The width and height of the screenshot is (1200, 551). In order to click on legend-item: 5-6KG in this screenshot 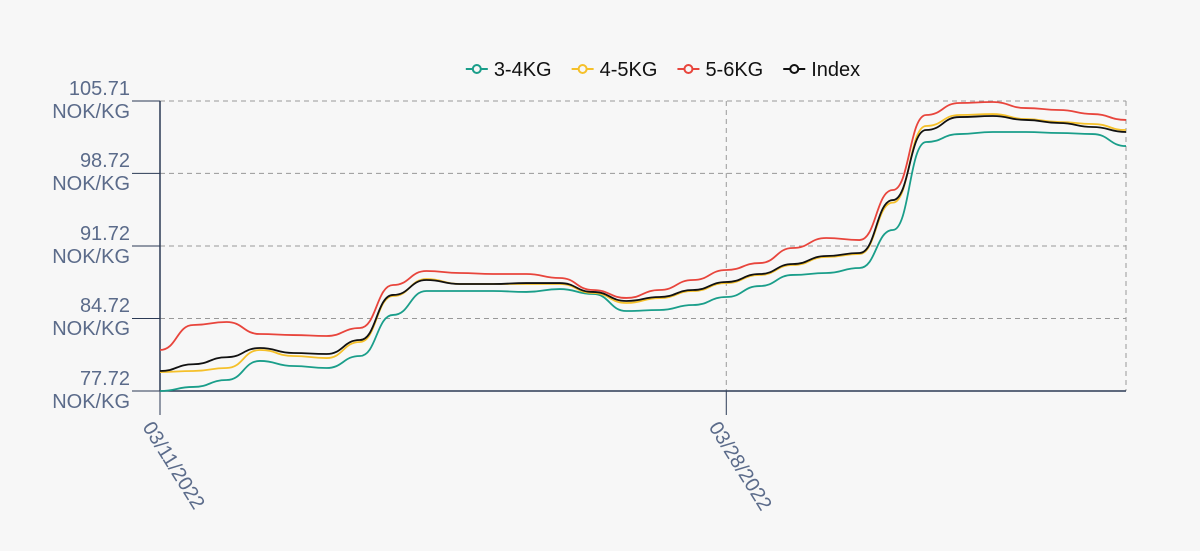, I will do `click(720, 70)`.